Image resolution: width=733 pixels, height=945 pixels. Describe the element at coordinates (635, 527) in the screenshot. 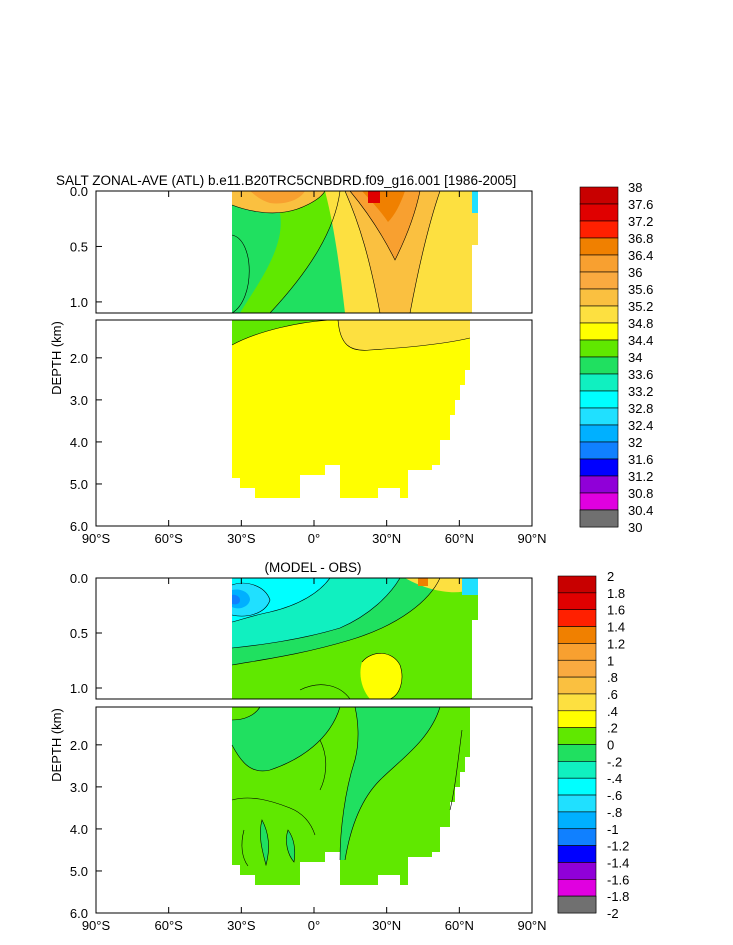

I see `colorbar-label: 30` at that location.